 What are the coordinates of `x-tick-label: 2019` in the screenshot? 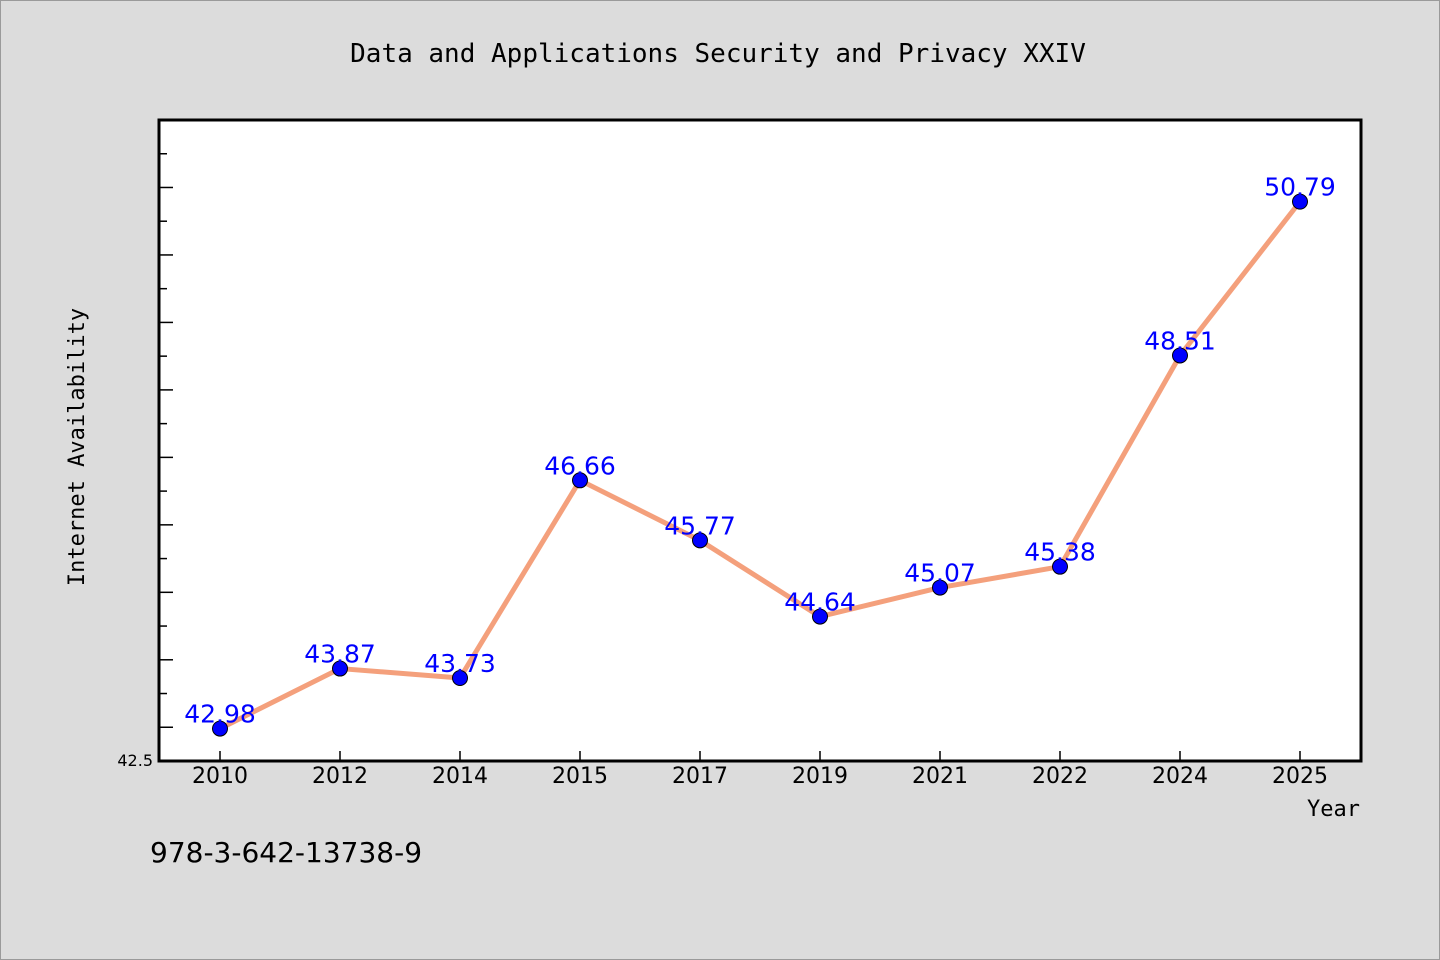 It's located at (820, 776).